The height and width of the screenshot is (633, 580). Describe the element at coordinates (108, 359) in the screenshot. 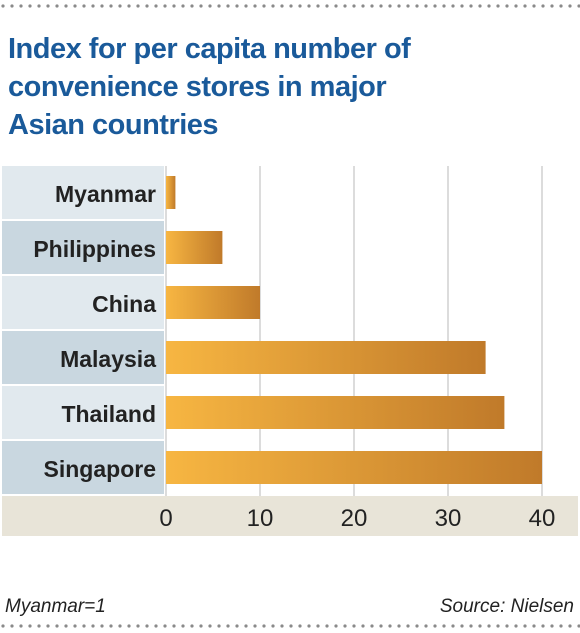

I see `category-label: Malaysia` at that location.